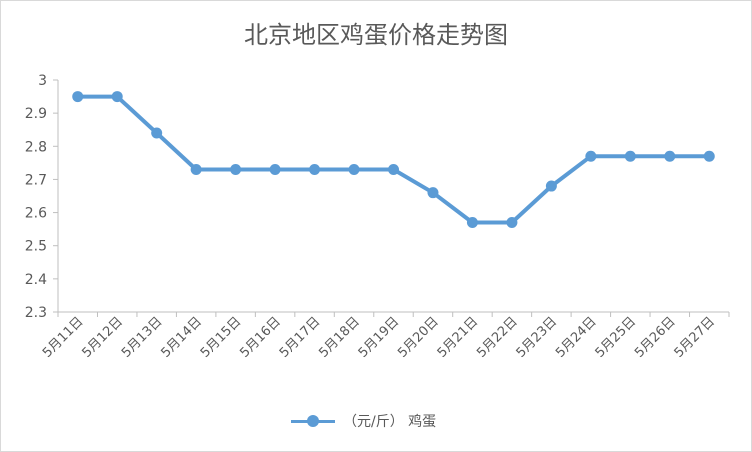 This screenshot has height=452, width=752. What do you see at coordinates (36, 214) in the screenshot?
I see `y-tick-label: 2.6` at bounding box center [36, 214].